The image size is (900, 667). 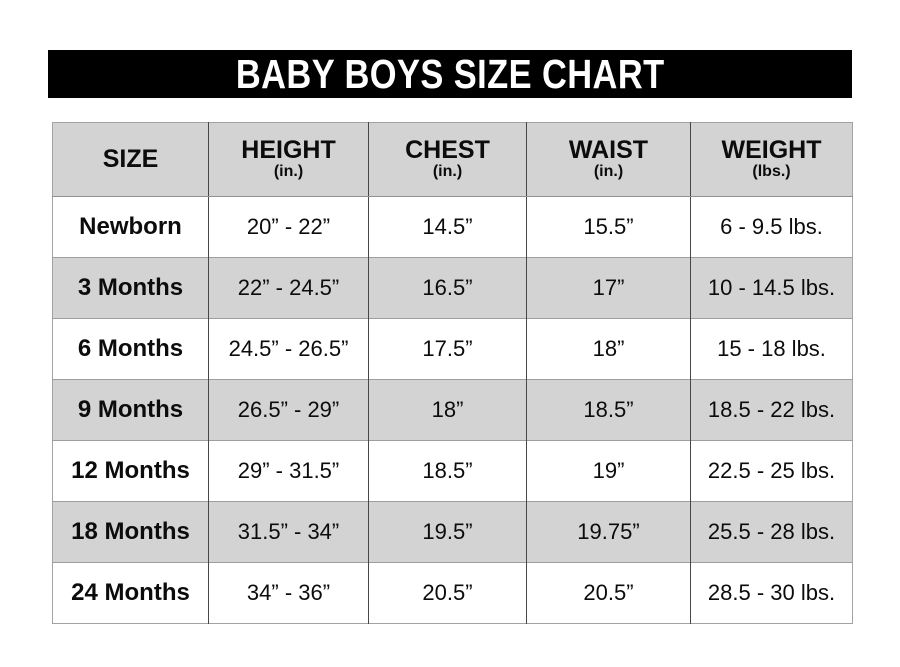 I want to click on cell-height: 34” - 36”, so click(x=288, y=593).